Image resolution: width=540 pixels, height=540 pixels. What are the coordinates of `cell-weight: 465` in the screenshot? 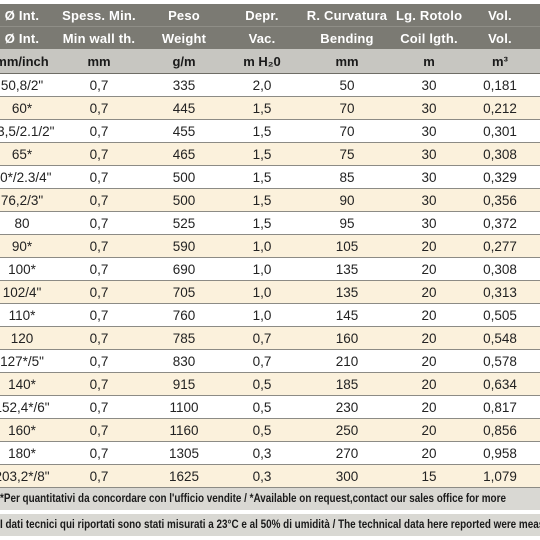 It's located at (184, 154).